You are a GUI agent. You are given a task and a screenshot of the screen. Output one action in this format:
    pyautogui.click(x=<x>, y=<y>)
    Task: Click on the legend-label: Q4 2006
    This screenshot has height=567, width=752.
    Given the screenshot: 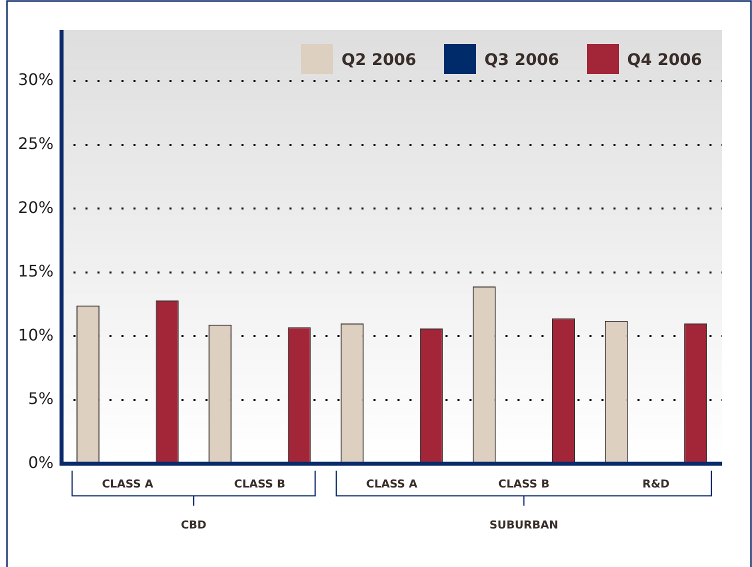 What is the action you would take?
    pyautogui.click(x=664, y=59)
    